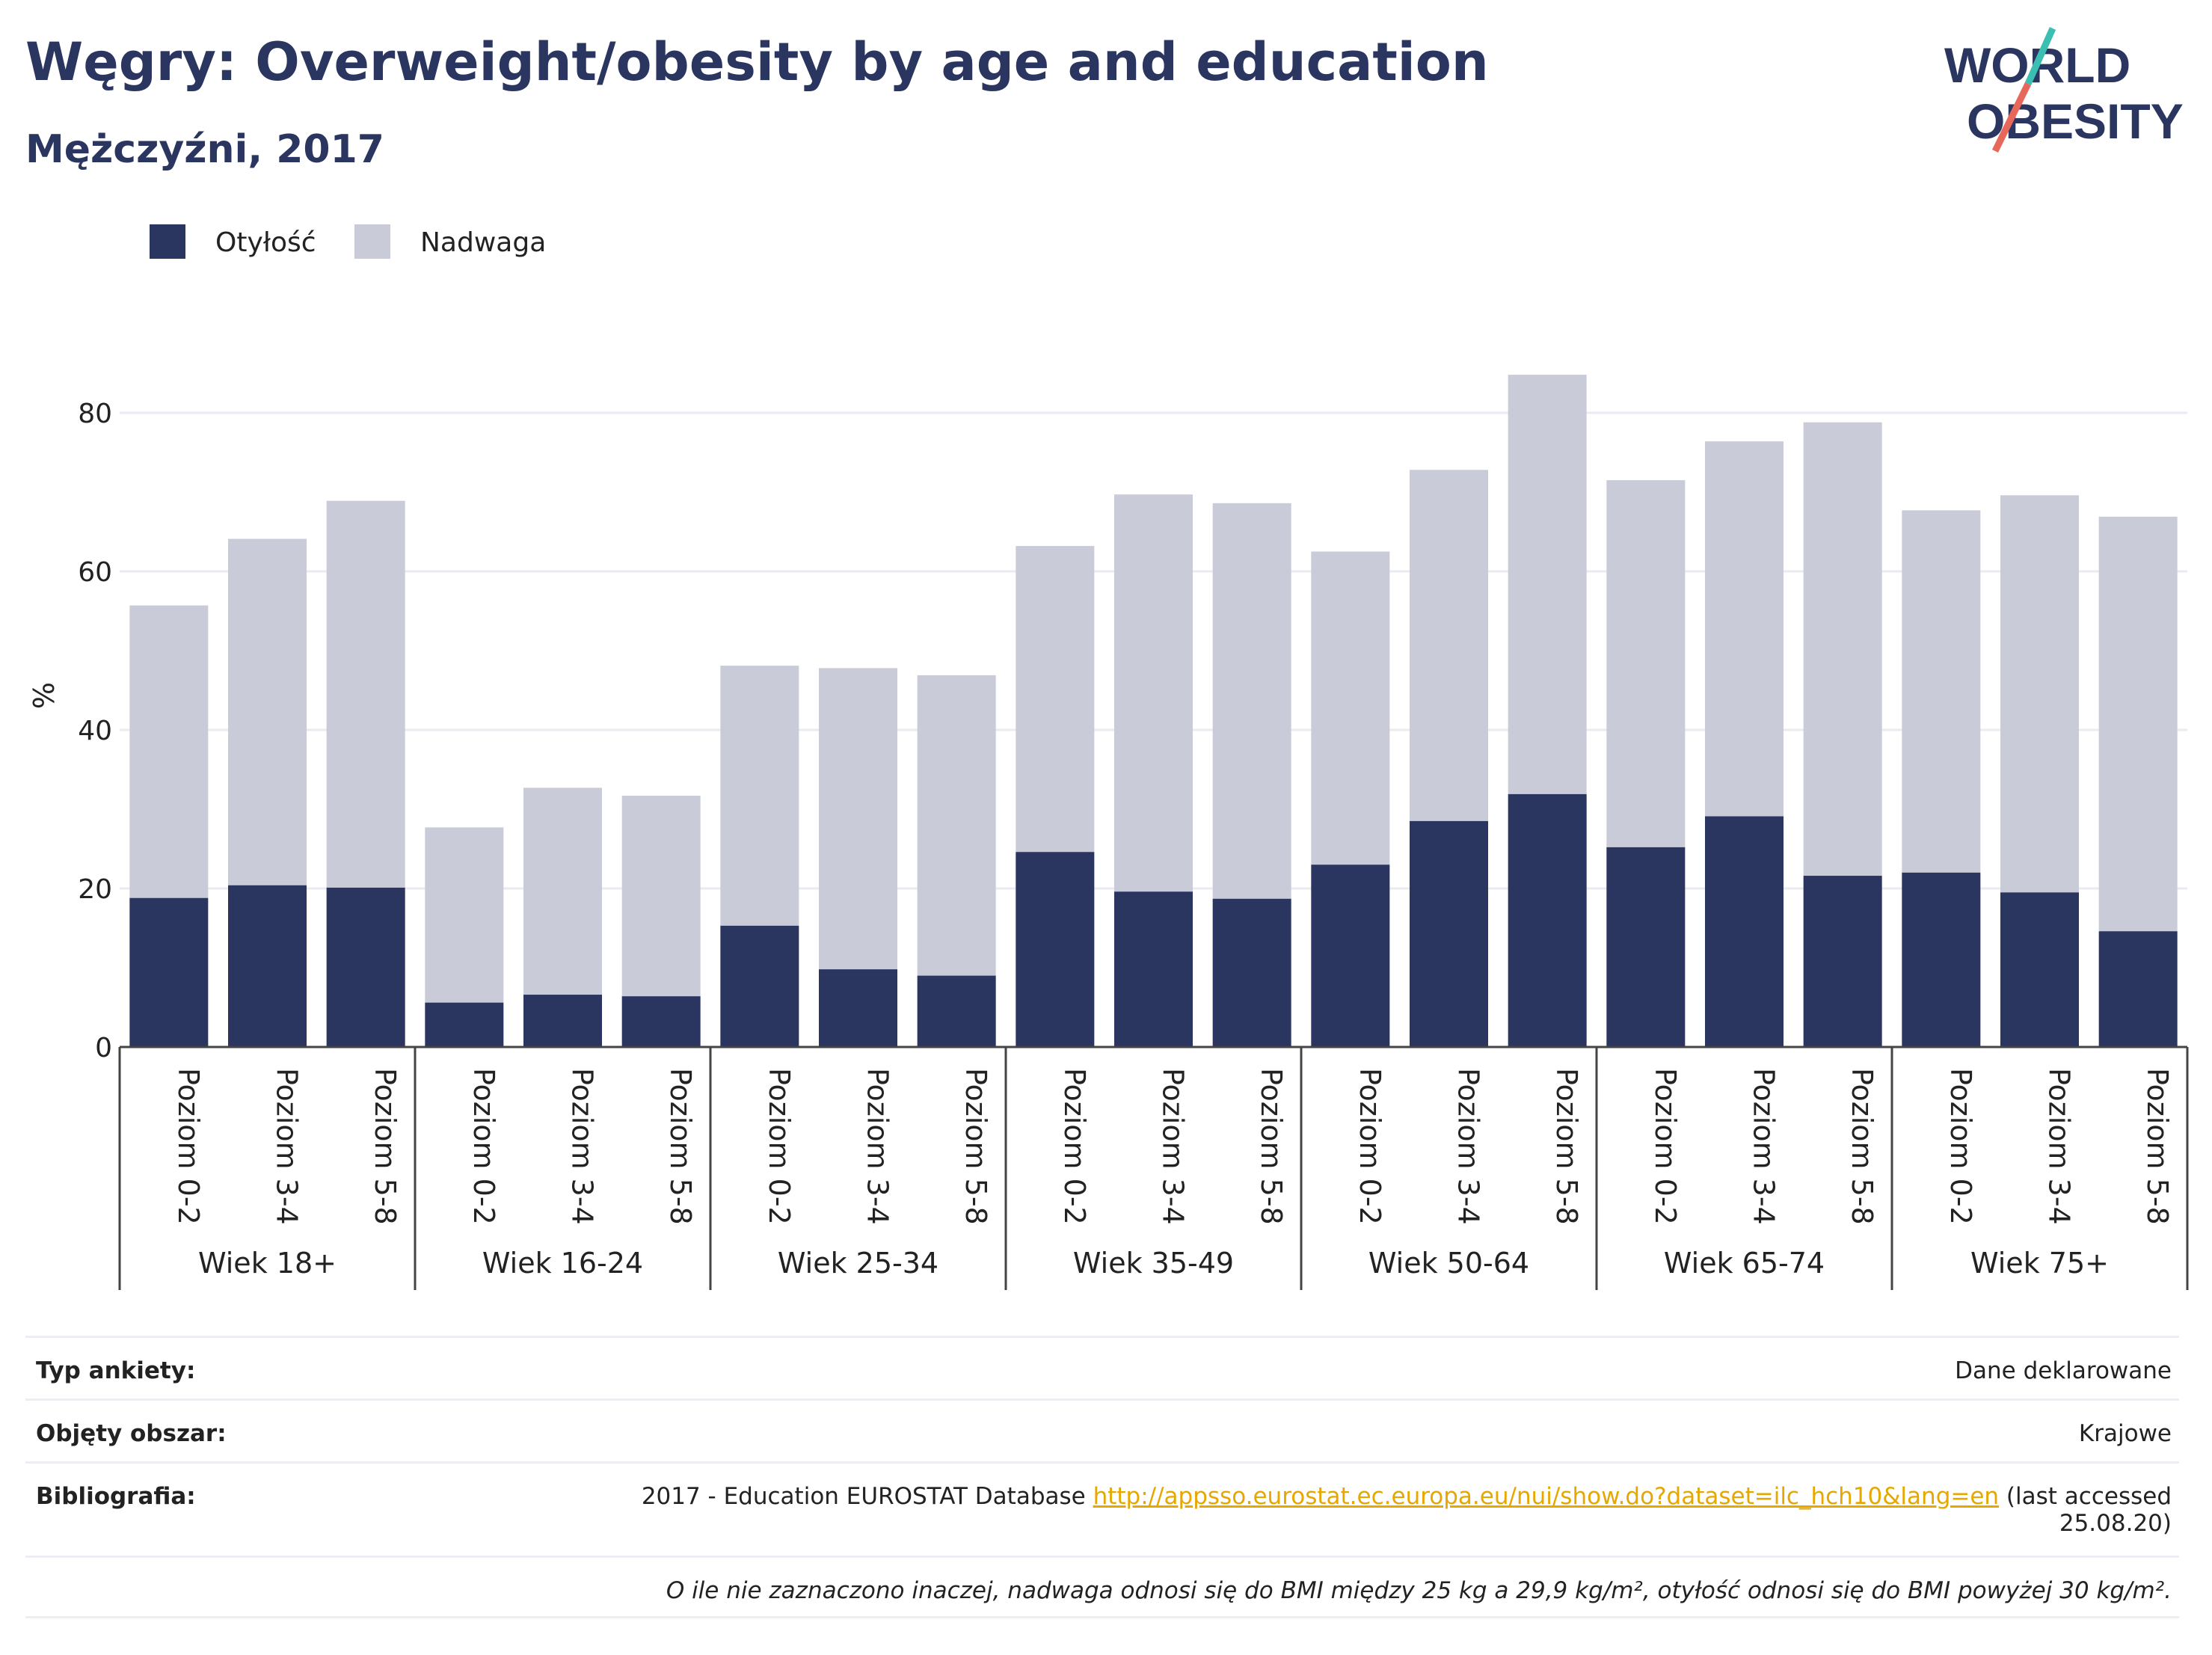 The height and width of the screenshot is (1655, 2212). Describe the element at coordinates (116, 1496) in the screenshot. I see `bibliography-label: Bibliografia:` at that location.